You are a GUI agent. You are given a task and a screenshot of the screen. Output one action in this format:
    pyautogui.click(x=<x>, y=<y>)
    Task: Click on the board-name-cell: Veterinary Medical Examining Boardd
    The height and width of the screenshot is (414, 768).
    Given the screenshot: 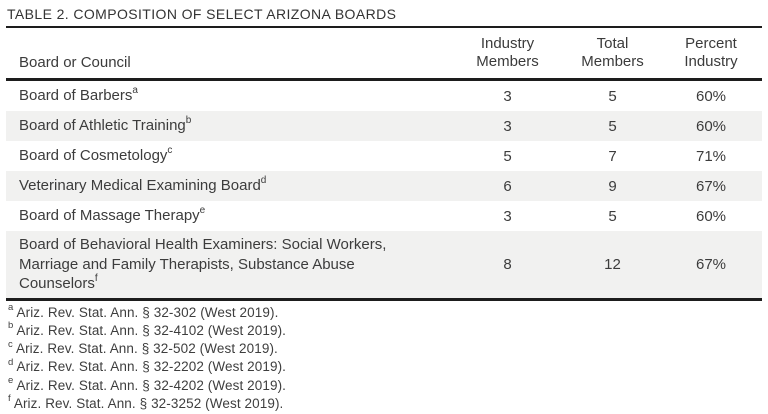 What is the action you would take?
    pyautogui.click(x=228, y=186)
    